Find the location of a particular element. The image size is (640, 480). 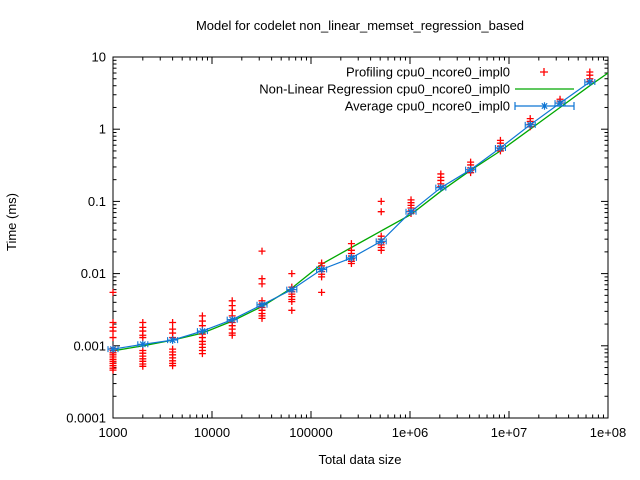

y-axis-label: Time (ms) is located at coordinates (11, 222).